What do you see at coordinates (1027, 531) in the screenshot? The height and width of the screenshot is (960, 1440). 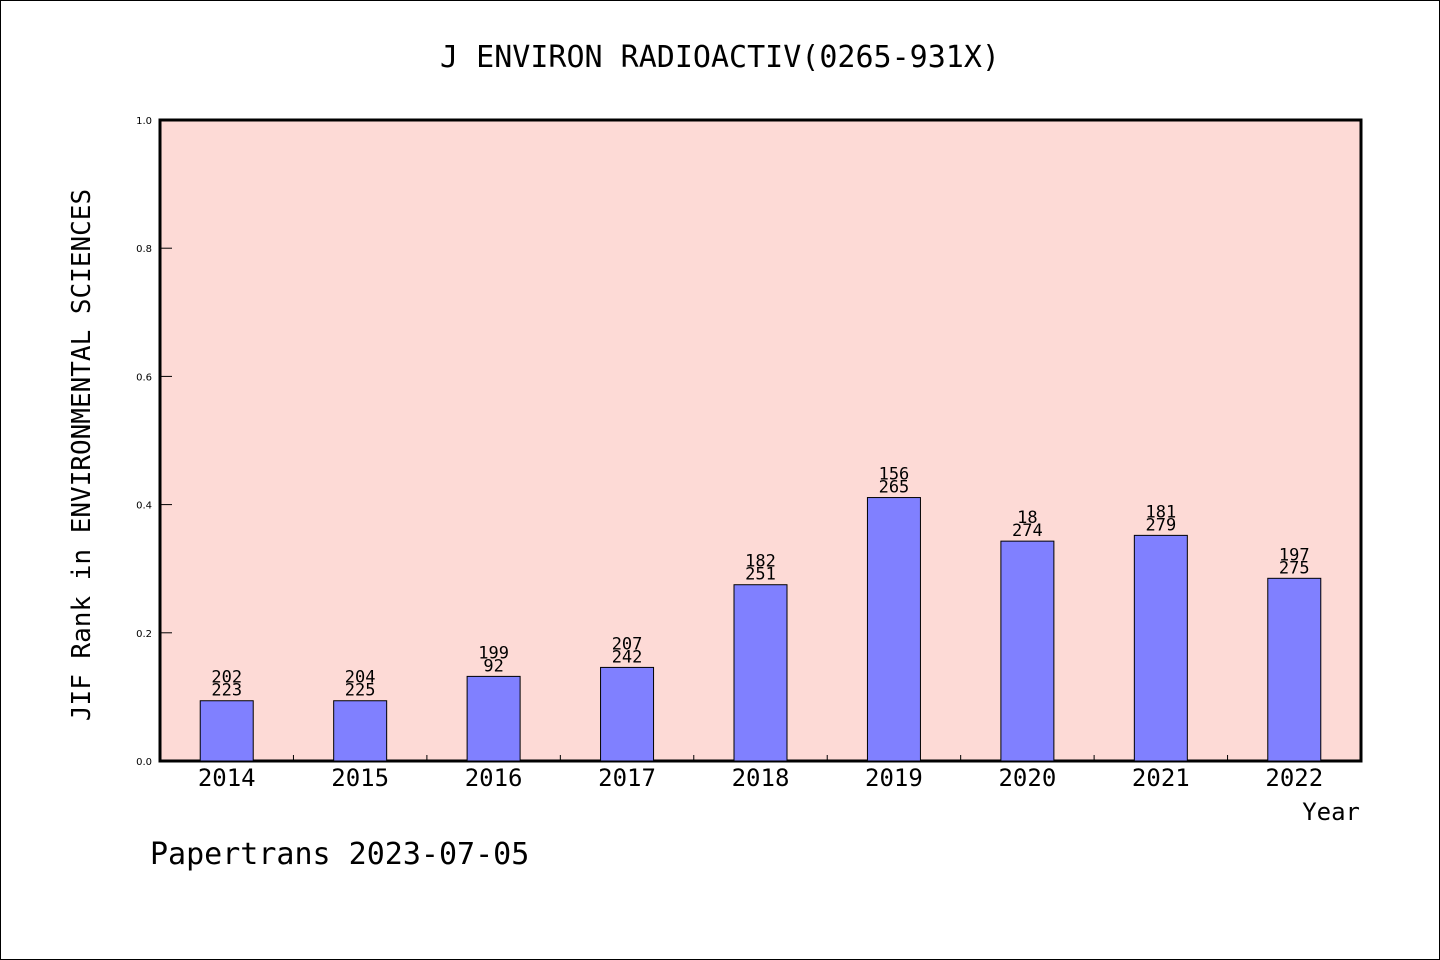 I see `bar-label-bottom-2020: 274` at bounding box center [1027, 531].